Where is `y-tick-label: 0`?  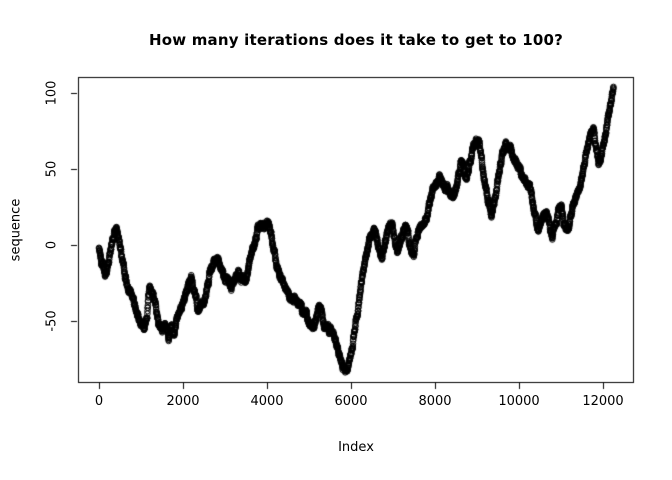 y-tick-label: 0 is located at coordinates (52, 245).